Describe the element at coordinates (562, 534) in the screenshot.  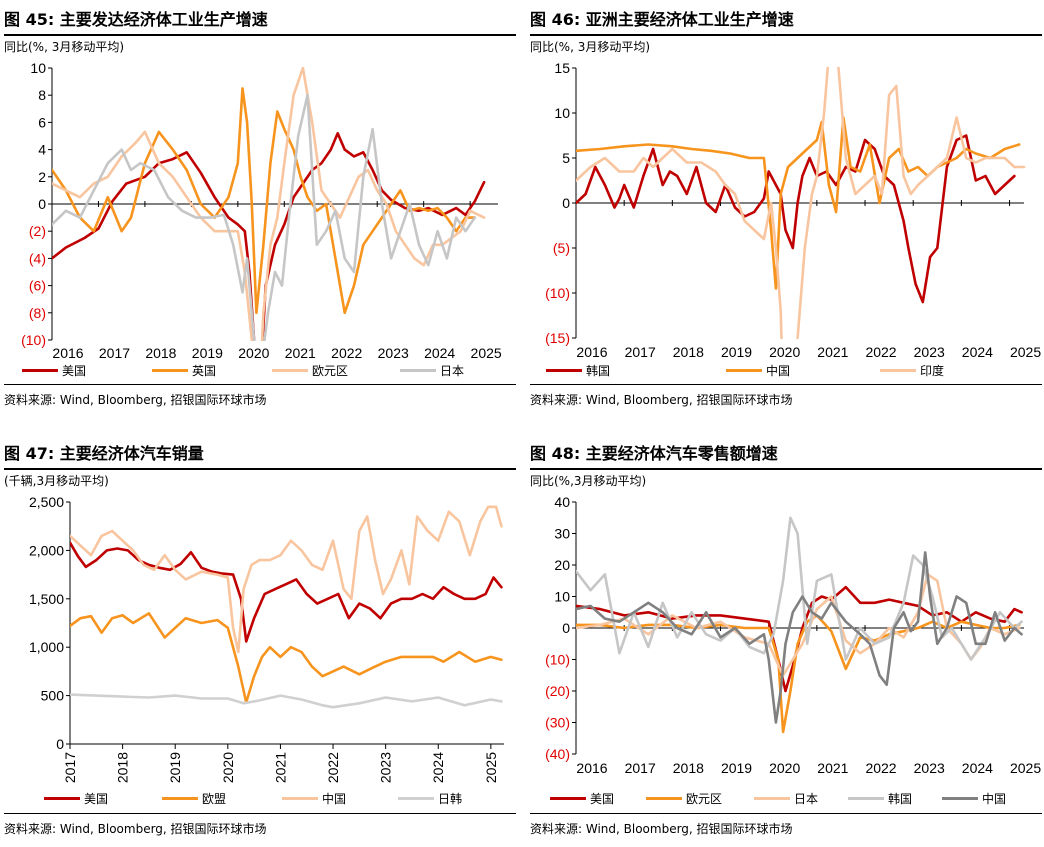
I see `y-tick-label: 30` at that location.